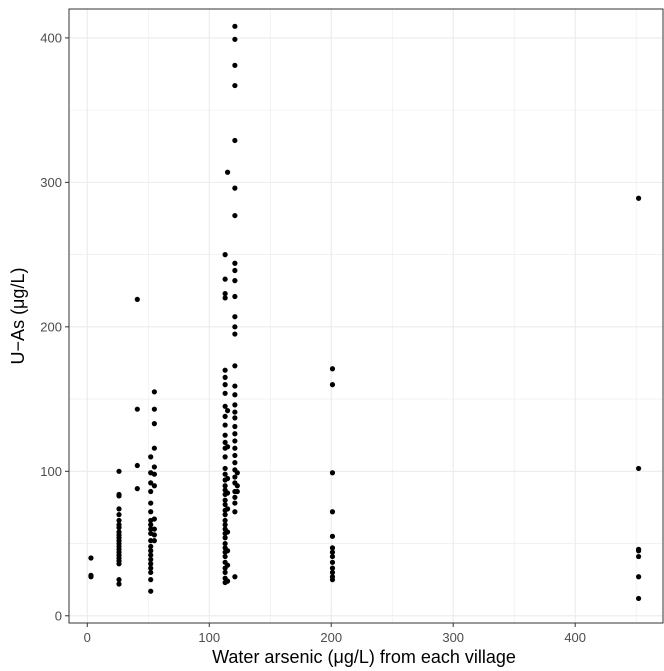  I want to click on y-tick-label: 300, so click(51, 182).